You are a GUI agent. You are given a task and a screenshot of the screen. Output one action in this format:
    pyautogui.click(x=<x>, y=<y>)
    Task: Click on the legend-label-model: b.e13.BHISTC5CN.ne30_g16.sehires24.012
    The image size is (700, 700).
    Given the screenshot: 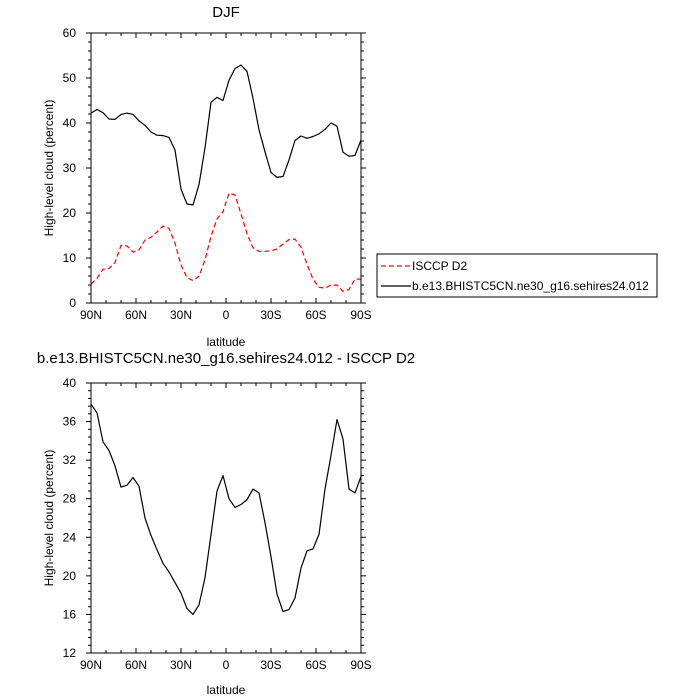 What is the action you would take?
    pyautogui.click(x=530, y=286)
    